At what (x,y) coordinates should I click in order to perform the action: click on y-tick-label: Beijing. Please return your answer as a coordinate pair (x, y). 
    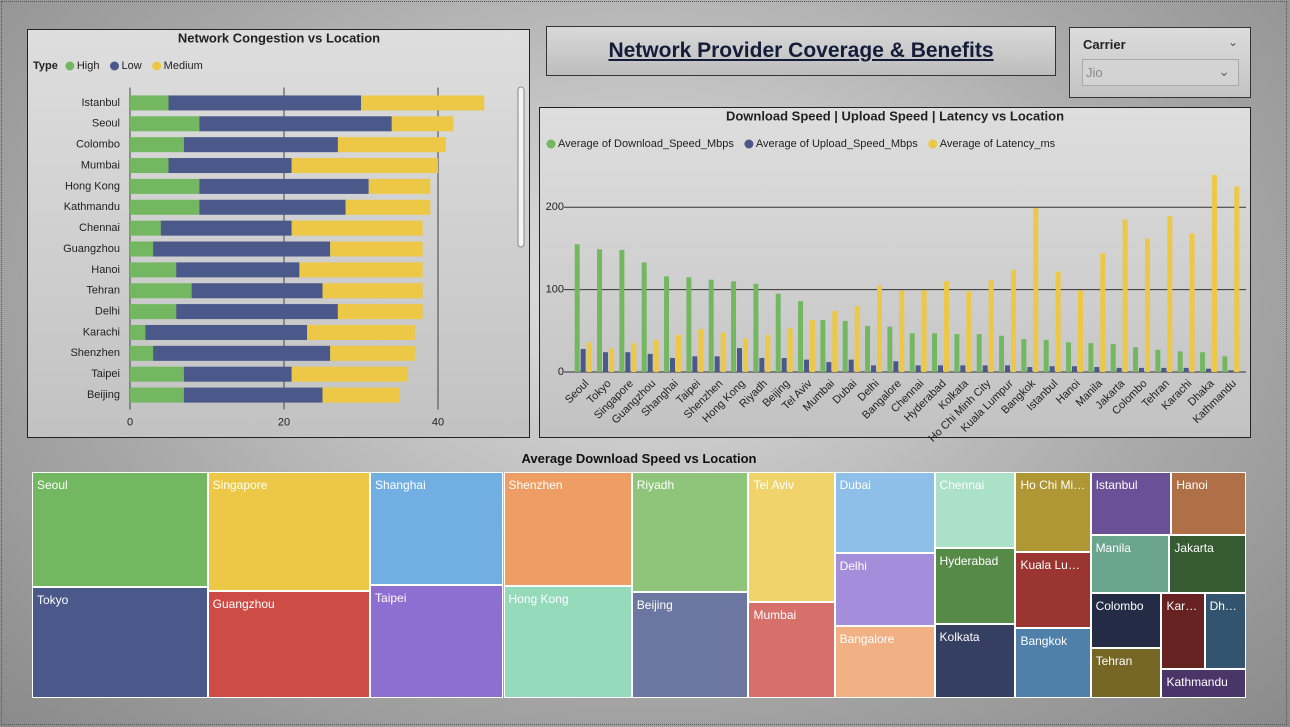
    Looking at the image, I should click on (103, 395).